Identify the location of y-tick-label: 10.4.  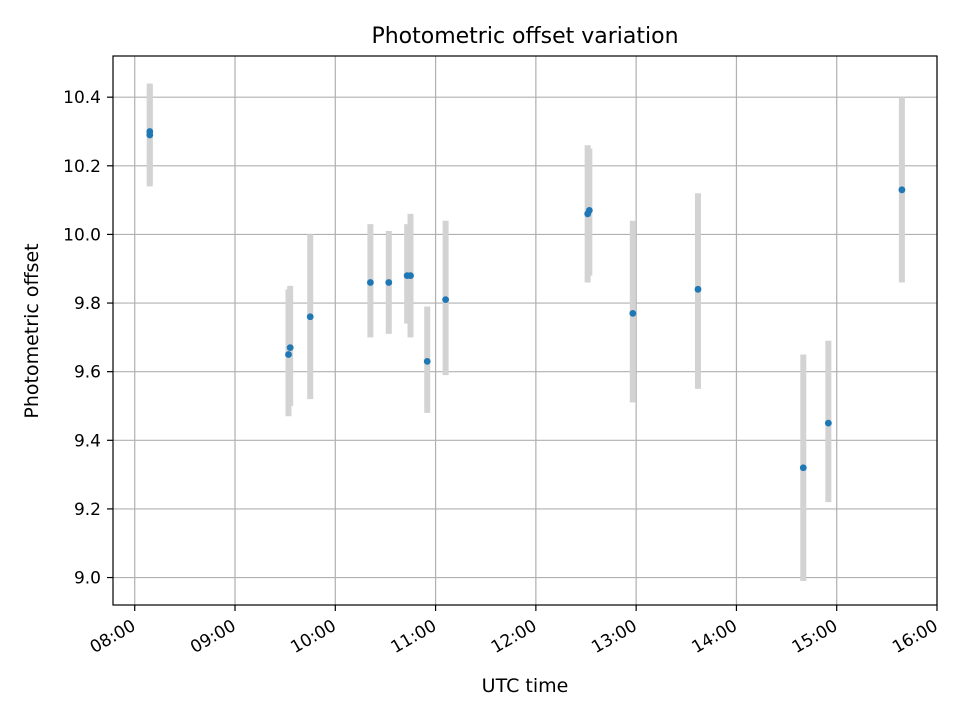
(82, 98).